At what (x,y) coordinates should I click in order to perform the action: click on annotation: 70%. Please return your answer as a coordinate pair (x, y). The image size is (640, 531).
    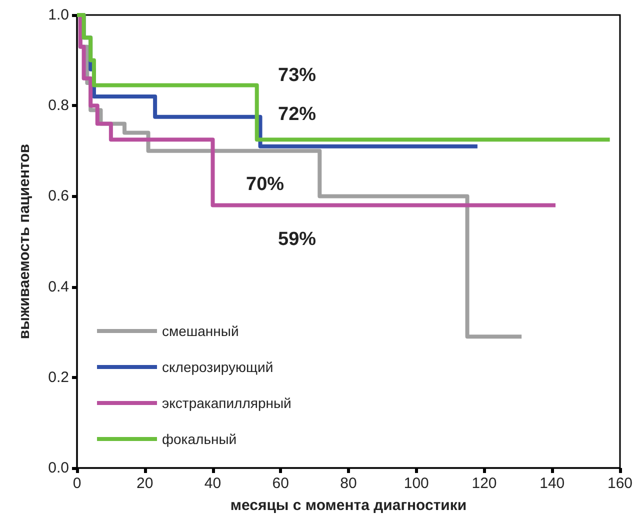
    Looking at the image, I should click on (265, 184).